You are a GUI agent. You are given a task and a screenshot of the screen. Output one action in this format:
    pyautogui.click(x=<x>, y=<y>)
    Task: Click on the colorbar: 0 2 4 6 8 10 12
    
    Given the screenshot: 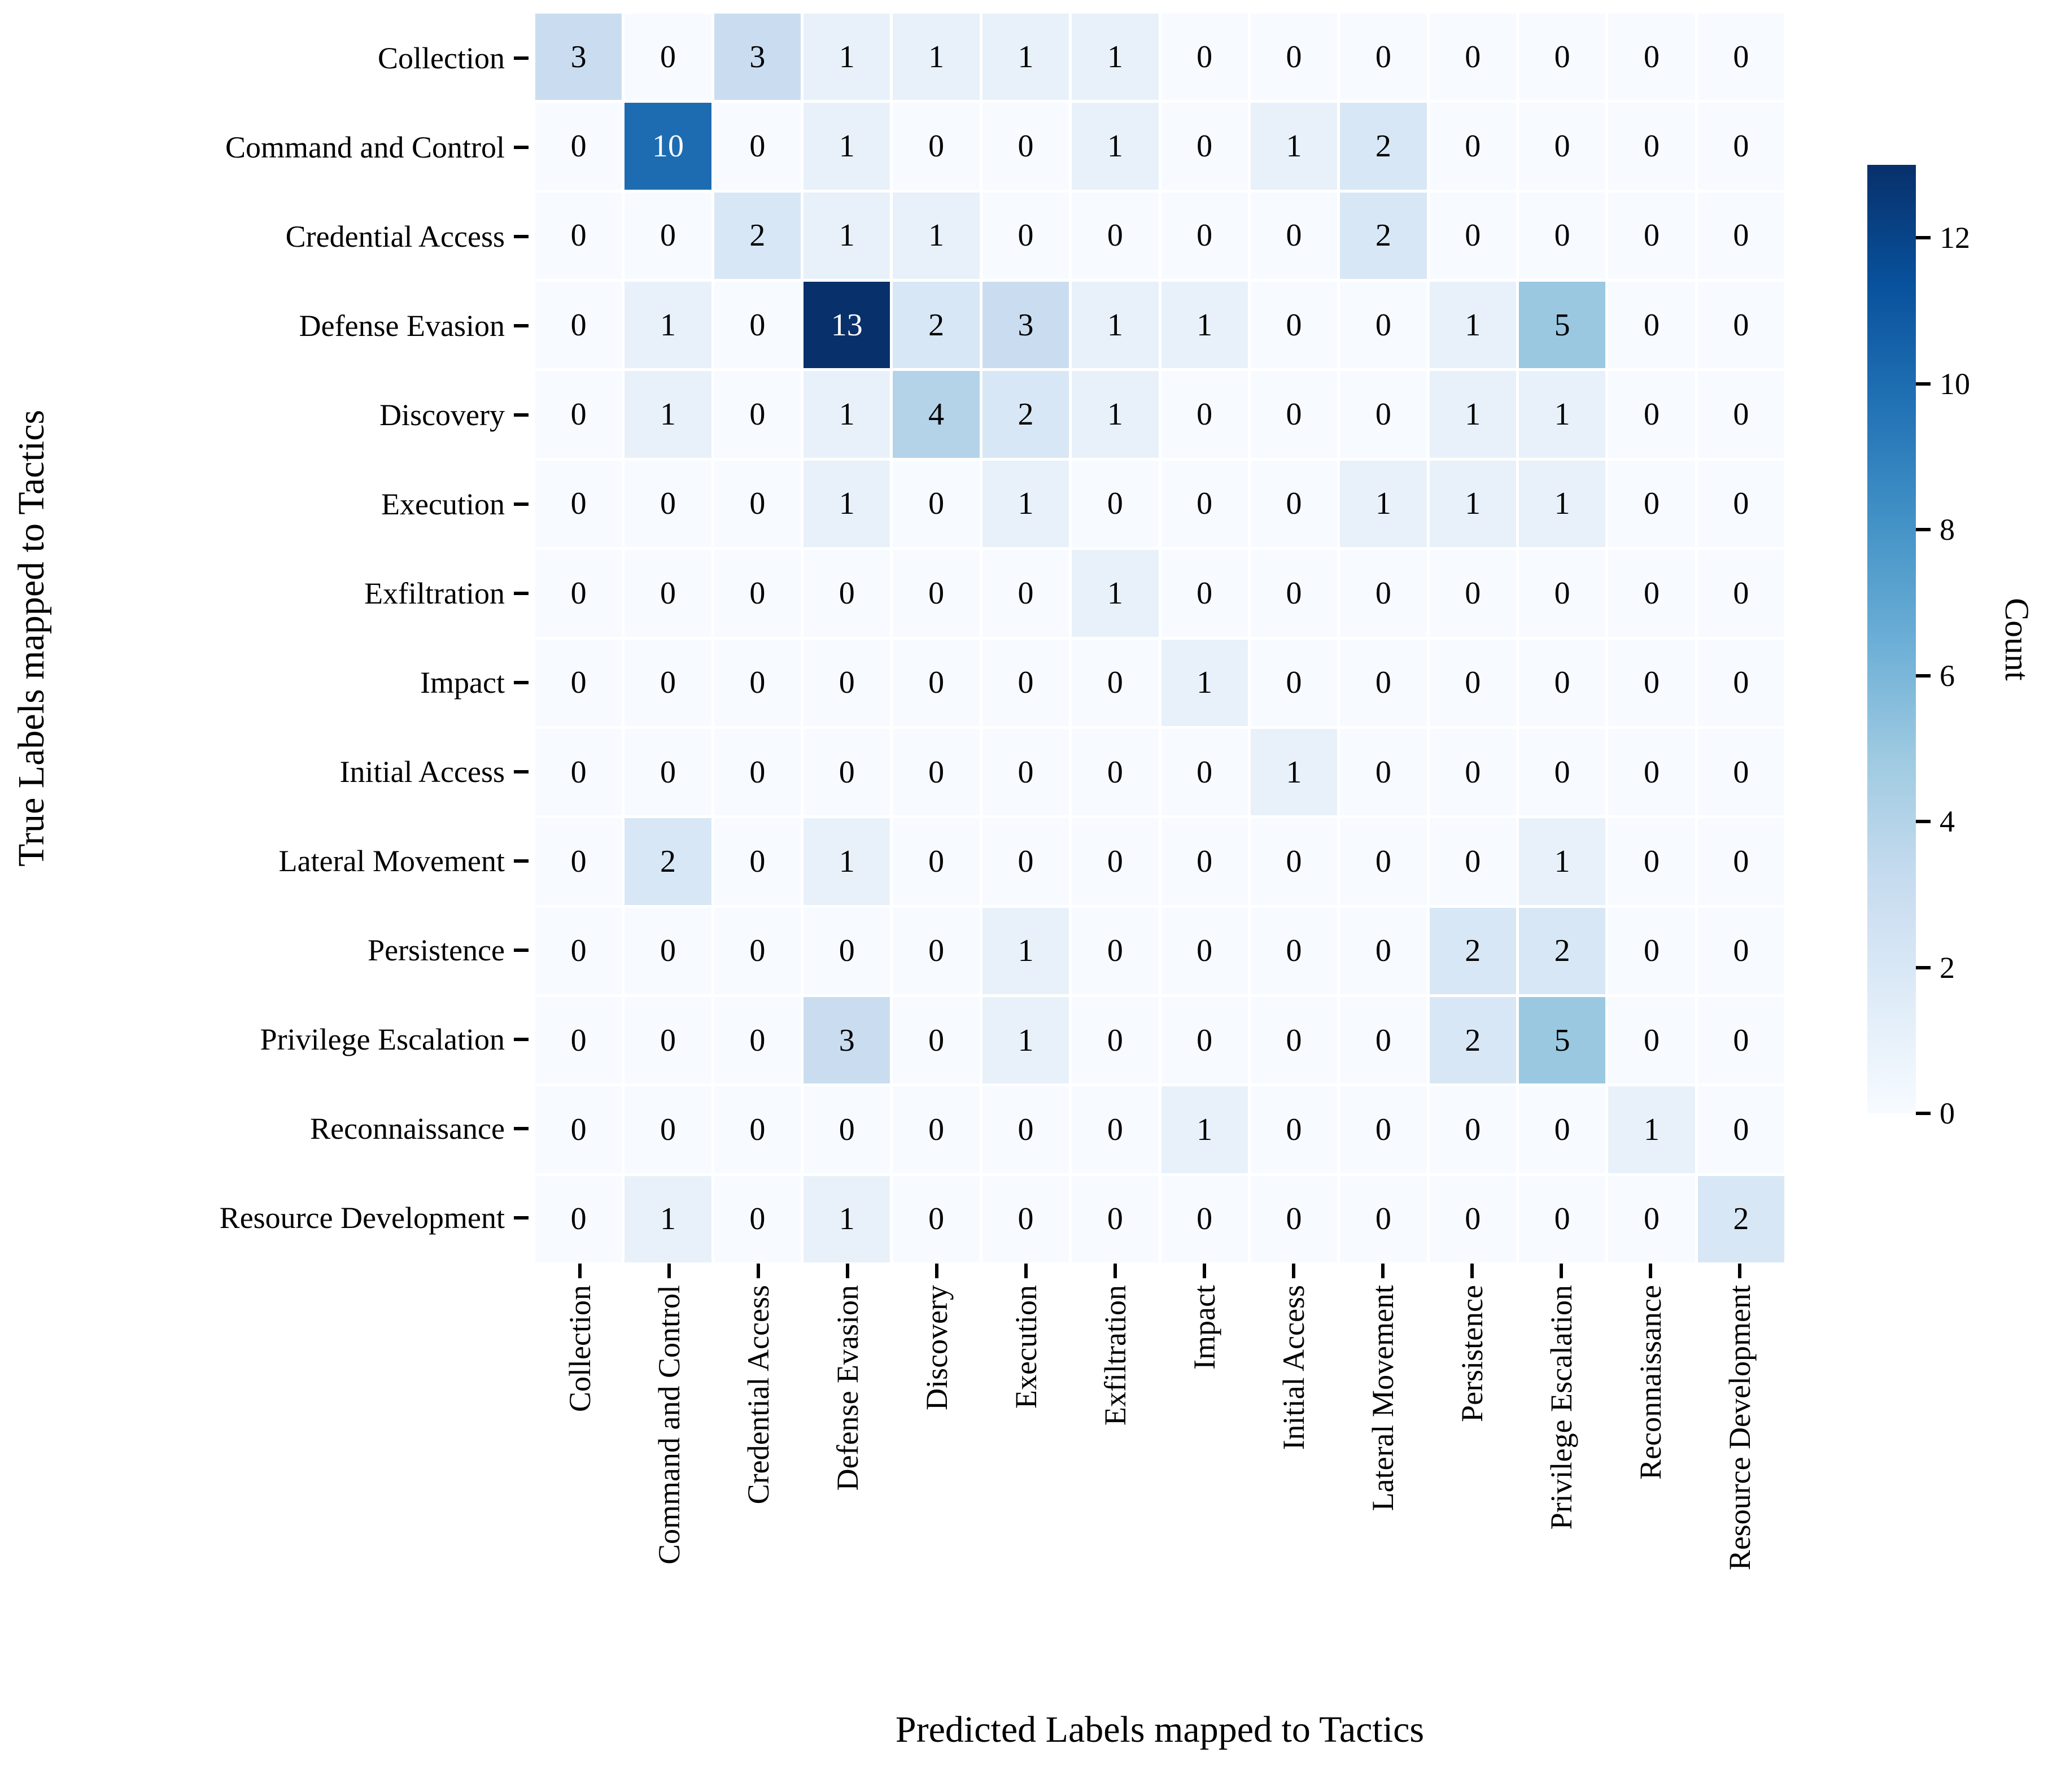 What is the action you would take?
    pyautogui.click(x=1918, y=647)
    